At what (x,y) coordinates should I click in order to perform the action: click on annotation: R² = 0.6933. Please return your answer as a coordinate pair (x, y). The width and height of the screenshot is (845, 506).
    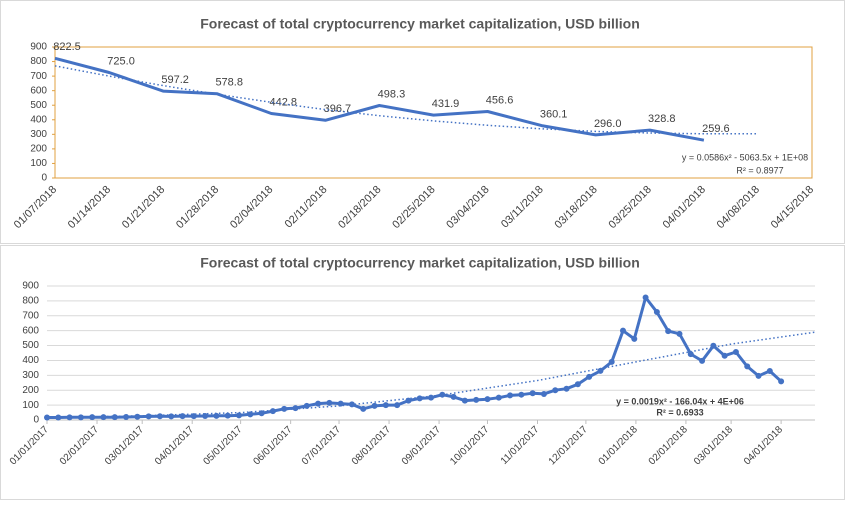
    Looking at the image, I should click on (679, 412).